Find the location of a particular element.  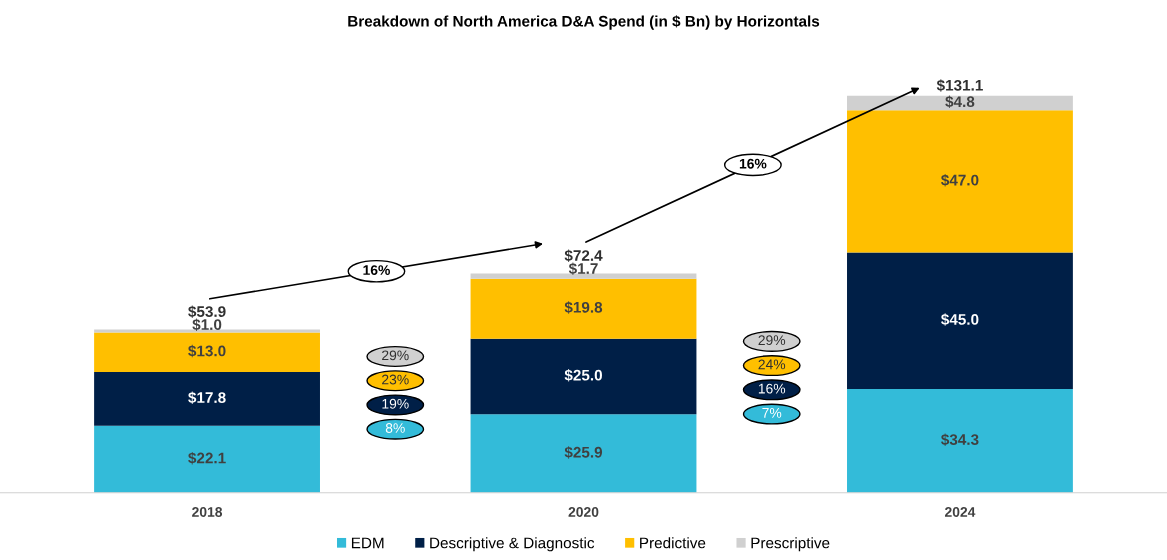

annotation: 19% is located at coordinates (395, 403).